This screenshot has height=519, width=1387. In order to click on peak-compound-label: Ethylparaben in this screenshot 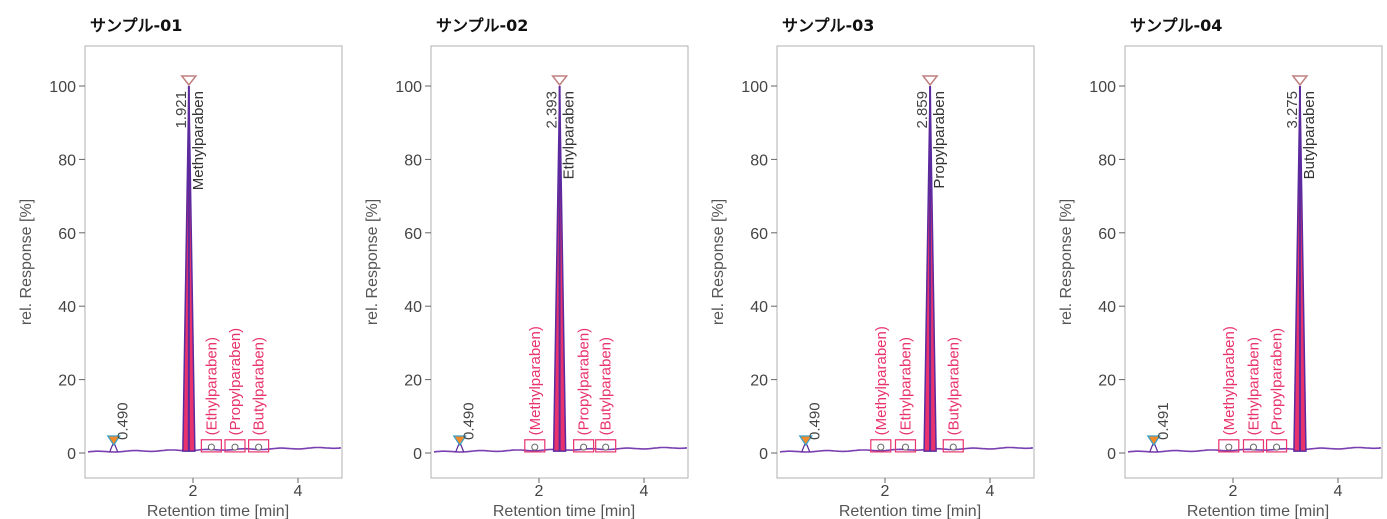, I will do `click(569, 135)`.